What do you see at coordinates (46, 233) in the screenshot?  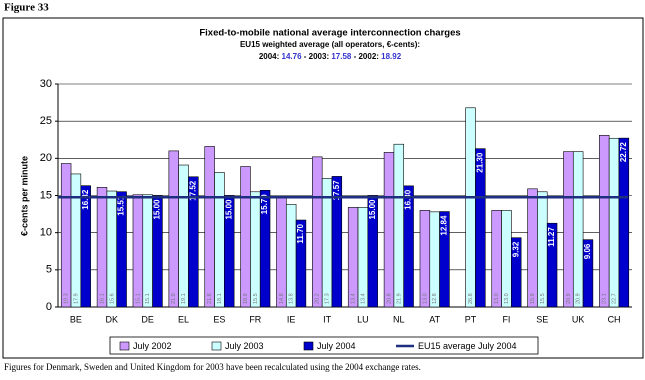 I see `y-tick-label: 10` at bounding box center [46, 233].